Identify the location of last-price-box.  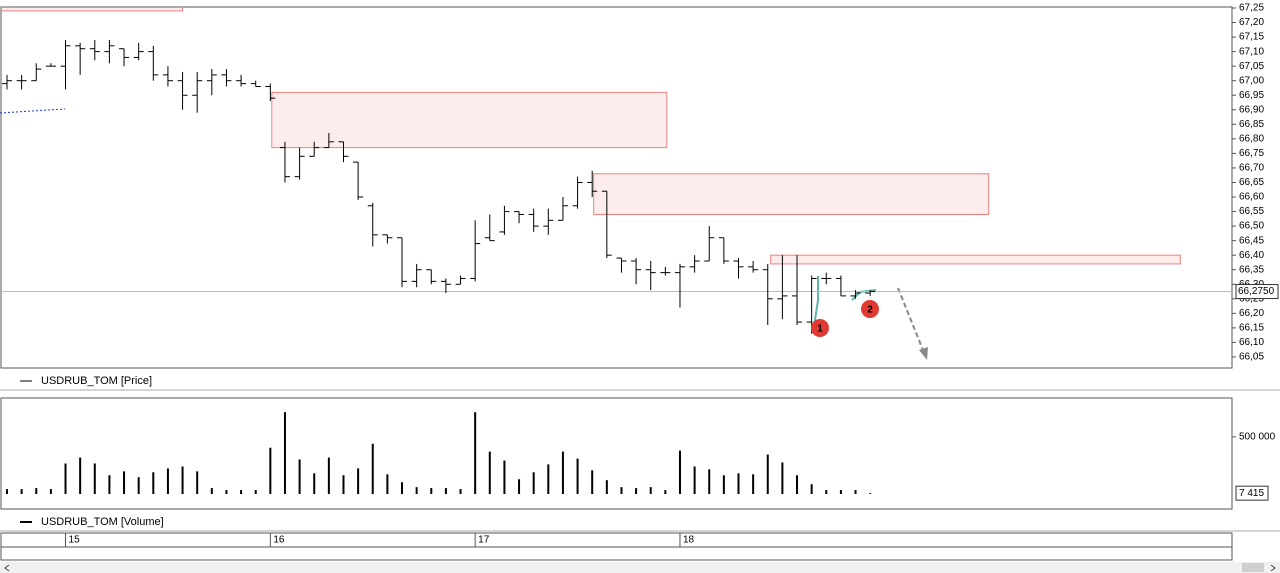
(1257, 292).